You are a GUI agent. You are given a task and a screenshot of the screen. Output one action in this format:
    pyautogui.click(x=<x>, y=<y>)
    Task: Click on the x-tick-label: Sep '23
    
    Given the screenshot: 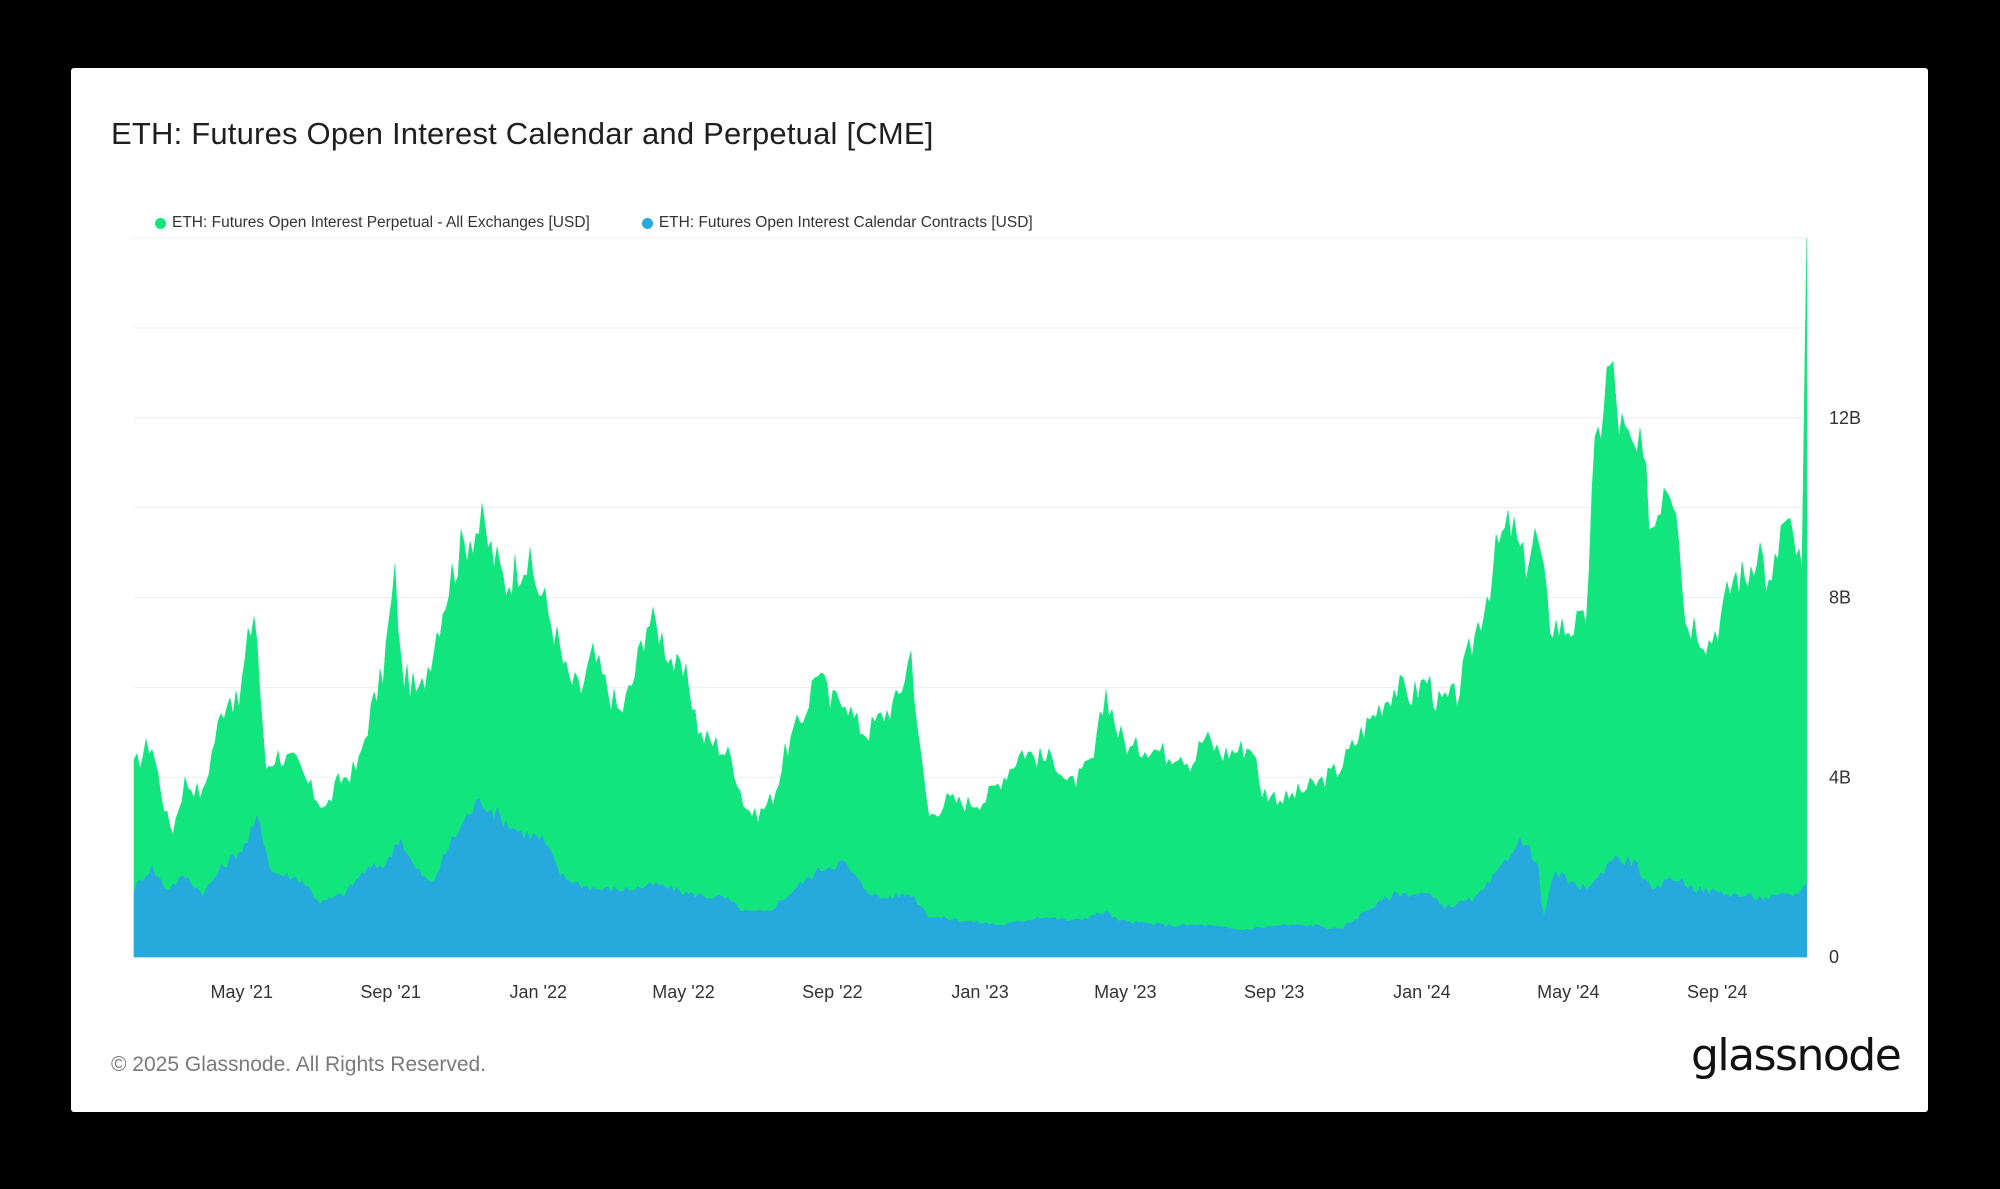 What is the action you would take?
    pyautogui.click(x=1274, y=992)
    